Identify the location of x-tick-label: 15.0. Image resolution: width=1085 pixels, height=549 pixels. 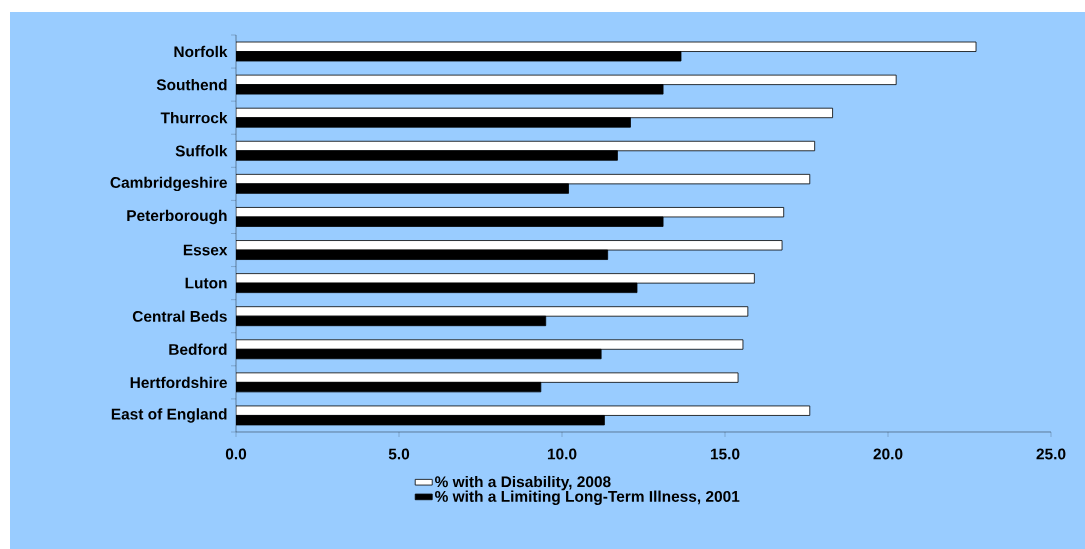
(725, 454).